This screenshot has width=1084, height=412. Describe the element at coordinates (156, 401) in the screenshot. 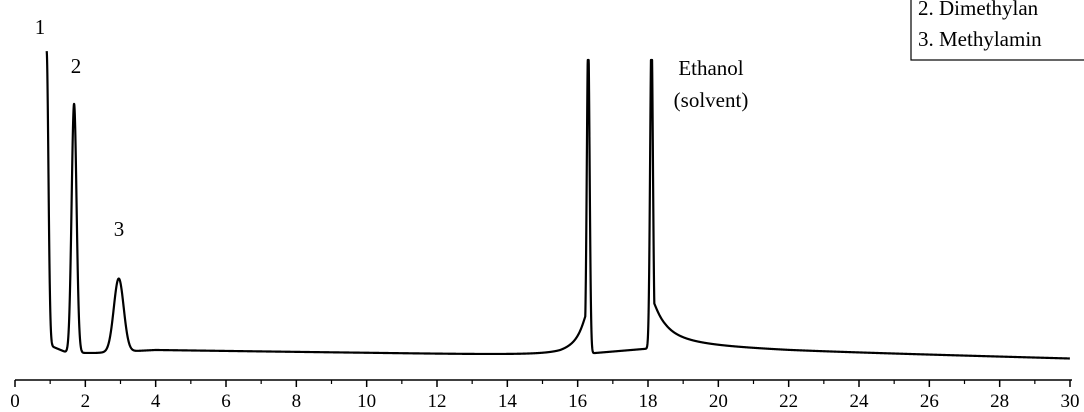

I see `x-tick-label-4: 4` at that location.